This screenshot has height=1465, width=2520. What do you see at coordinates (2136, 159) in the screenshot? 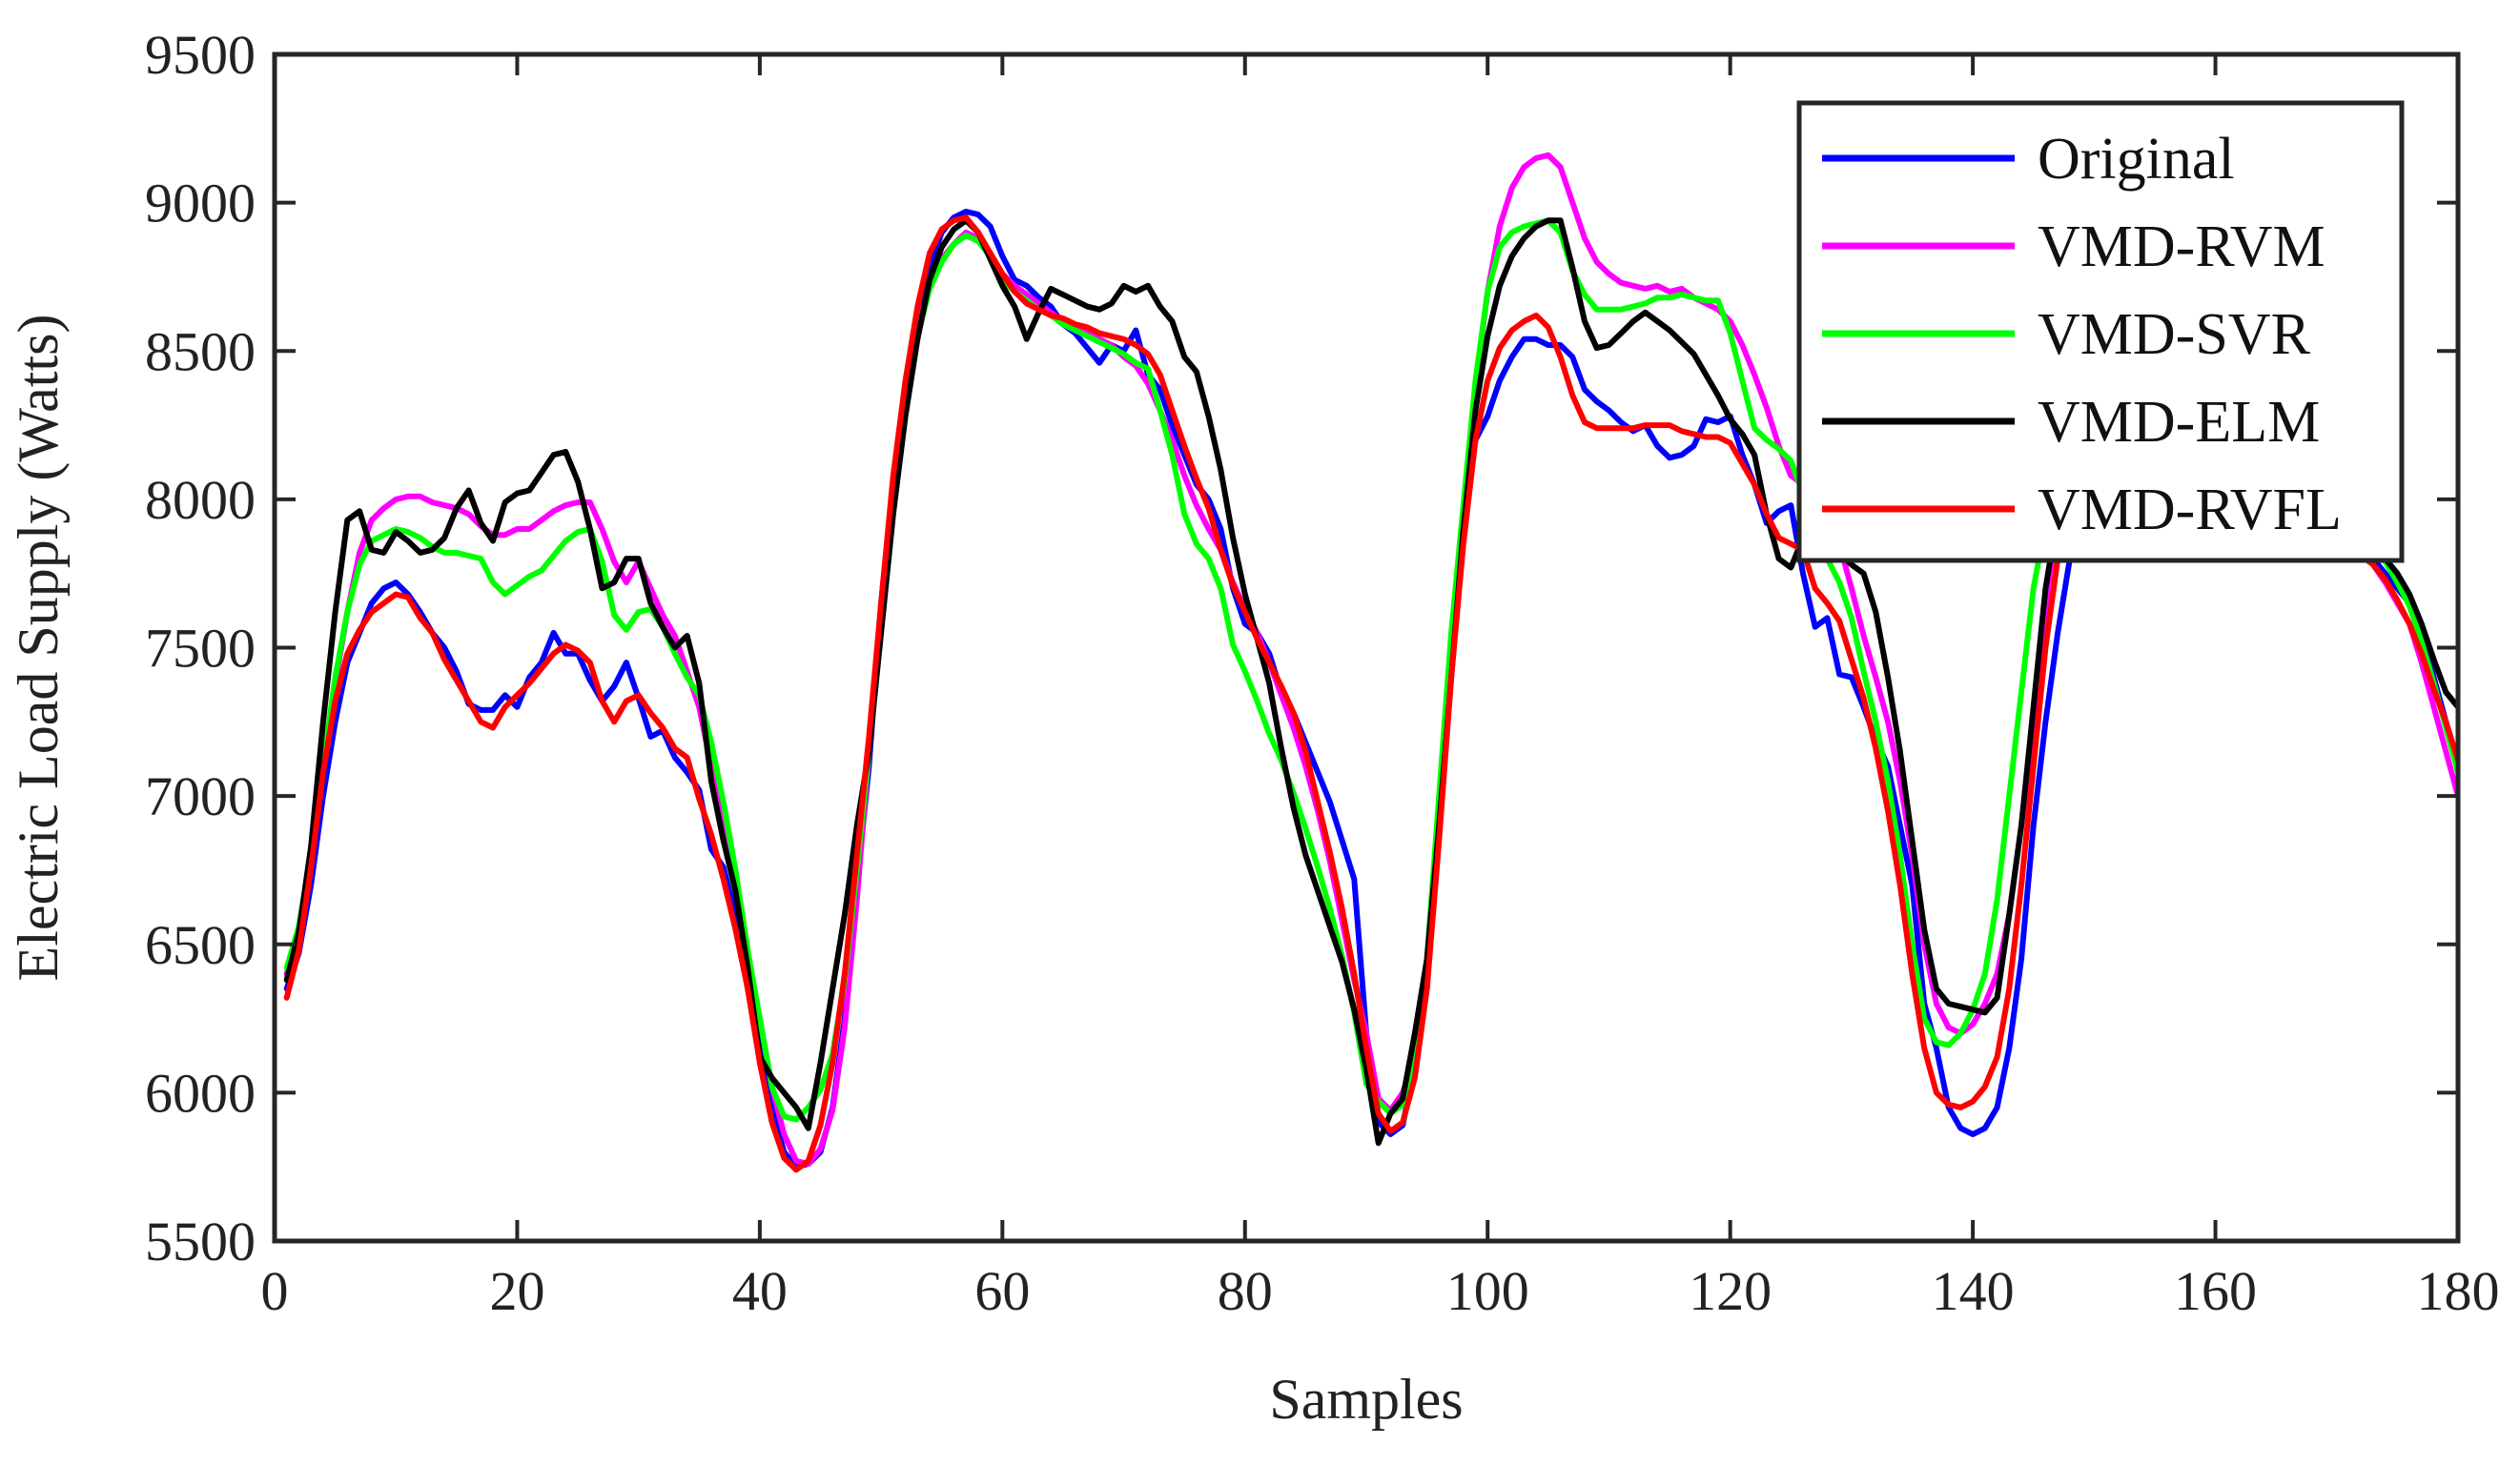
I see `legend-label: Original` at bounding box center [2136, 159].